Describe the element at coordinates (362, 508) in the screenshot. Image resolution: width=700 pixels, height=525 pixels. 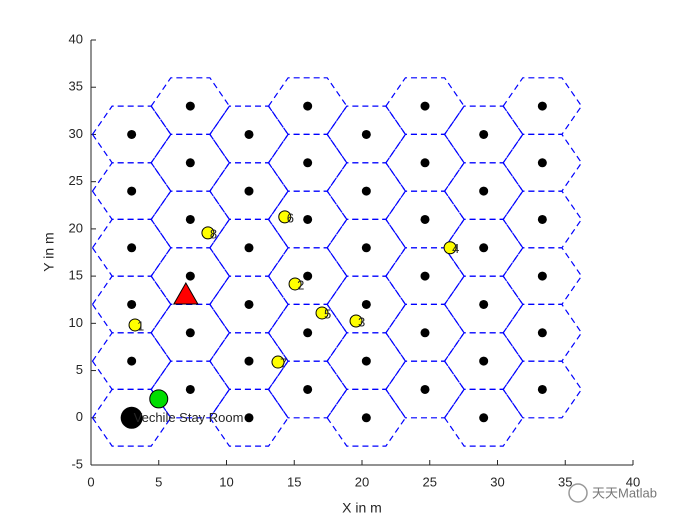
I see `x-axis-label: X in m` at that location.